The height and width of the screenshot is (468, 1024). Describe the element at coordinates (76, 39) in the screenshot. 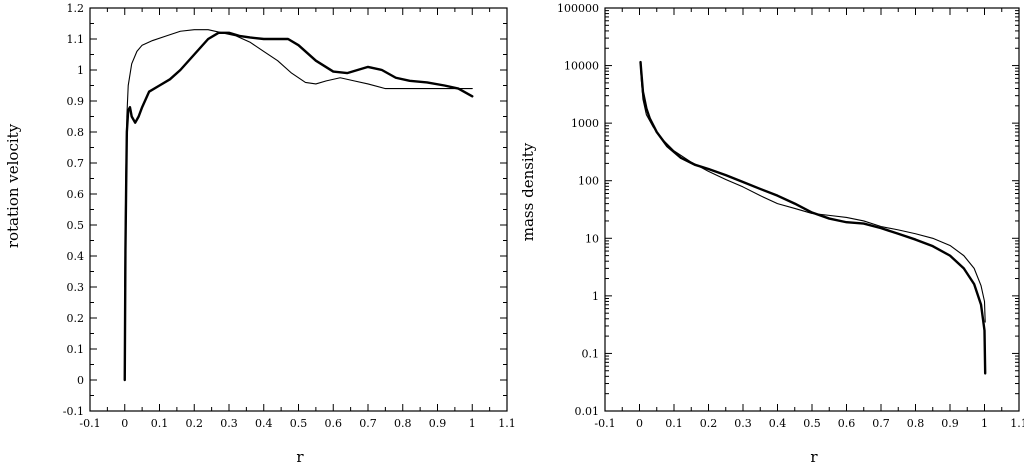

I see `y-tick-label: 1.1` at that location.